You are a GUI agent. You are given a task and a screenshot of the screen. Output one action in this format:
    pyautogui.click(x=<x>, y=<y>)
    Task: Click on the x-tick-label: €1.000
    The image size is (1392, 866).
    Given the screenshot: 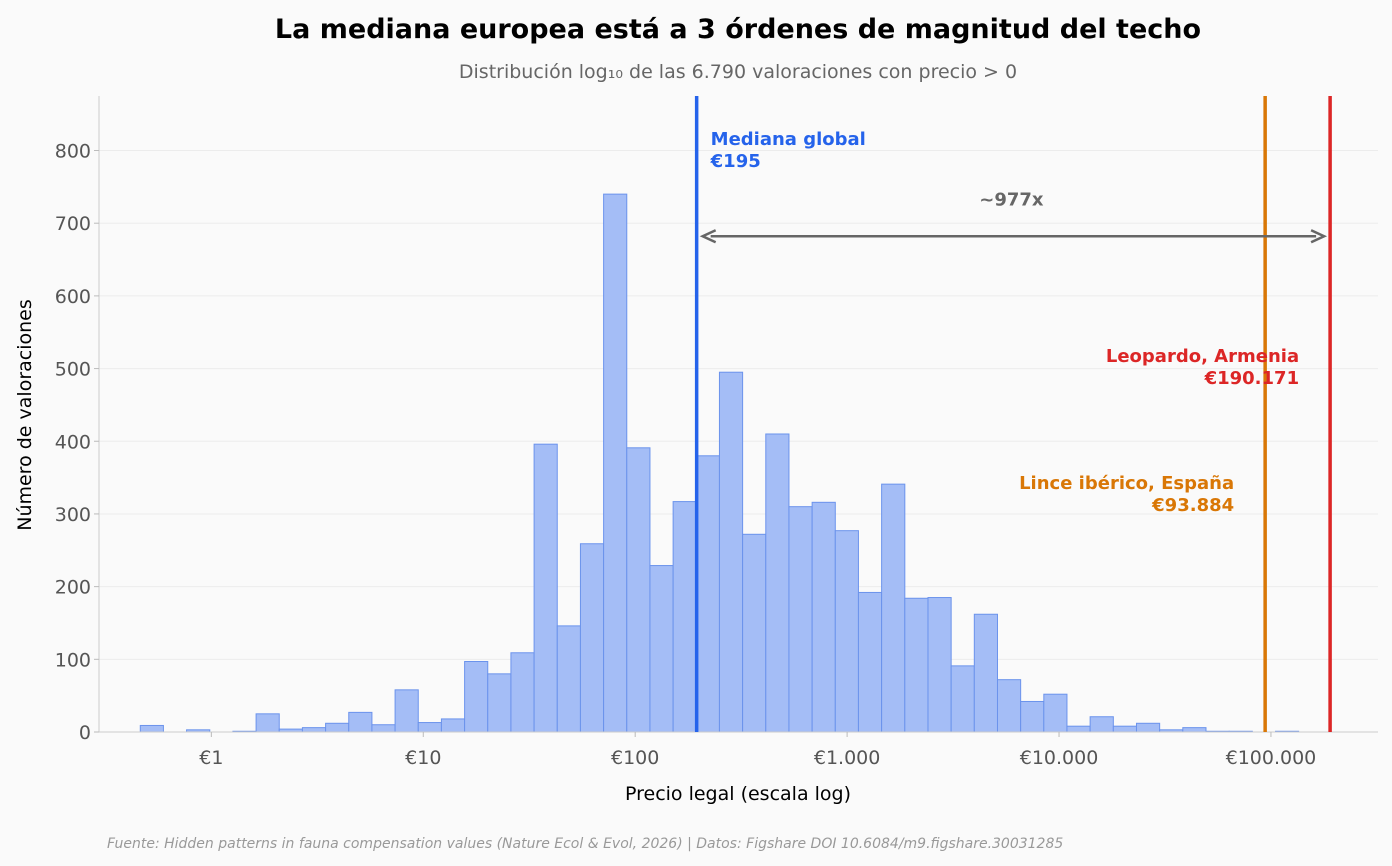 What is the action you would take?
    pyautogui.click(x=847, y=758)
    